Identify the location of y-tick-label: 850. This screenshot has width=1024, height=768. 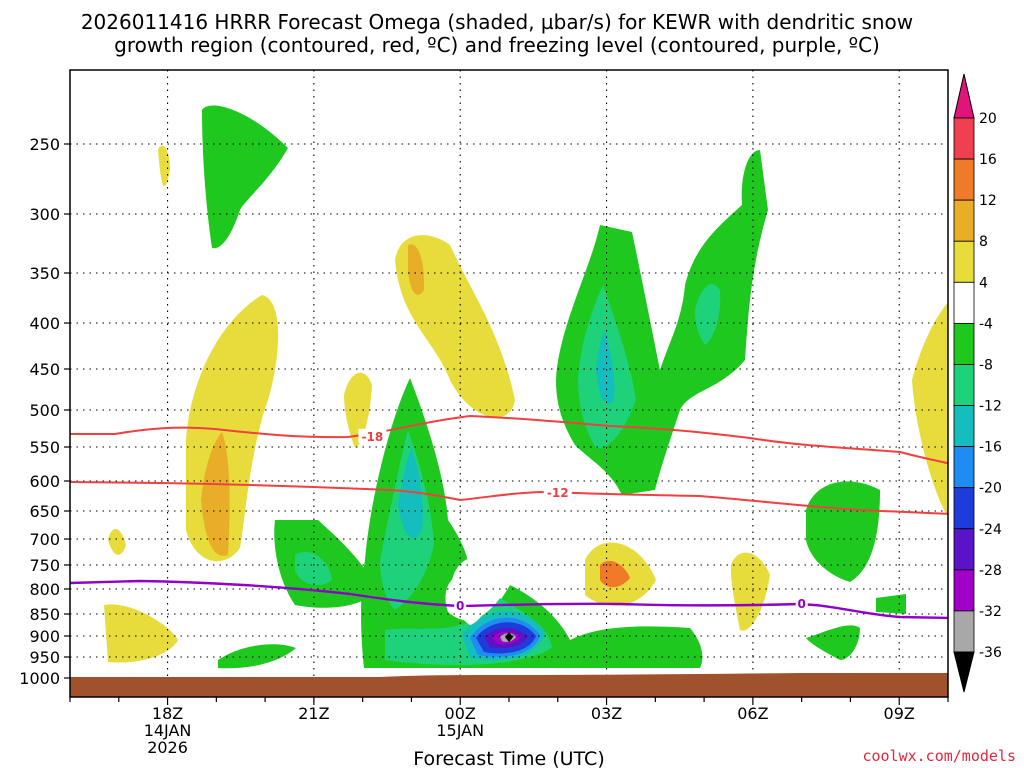
(44, 614).